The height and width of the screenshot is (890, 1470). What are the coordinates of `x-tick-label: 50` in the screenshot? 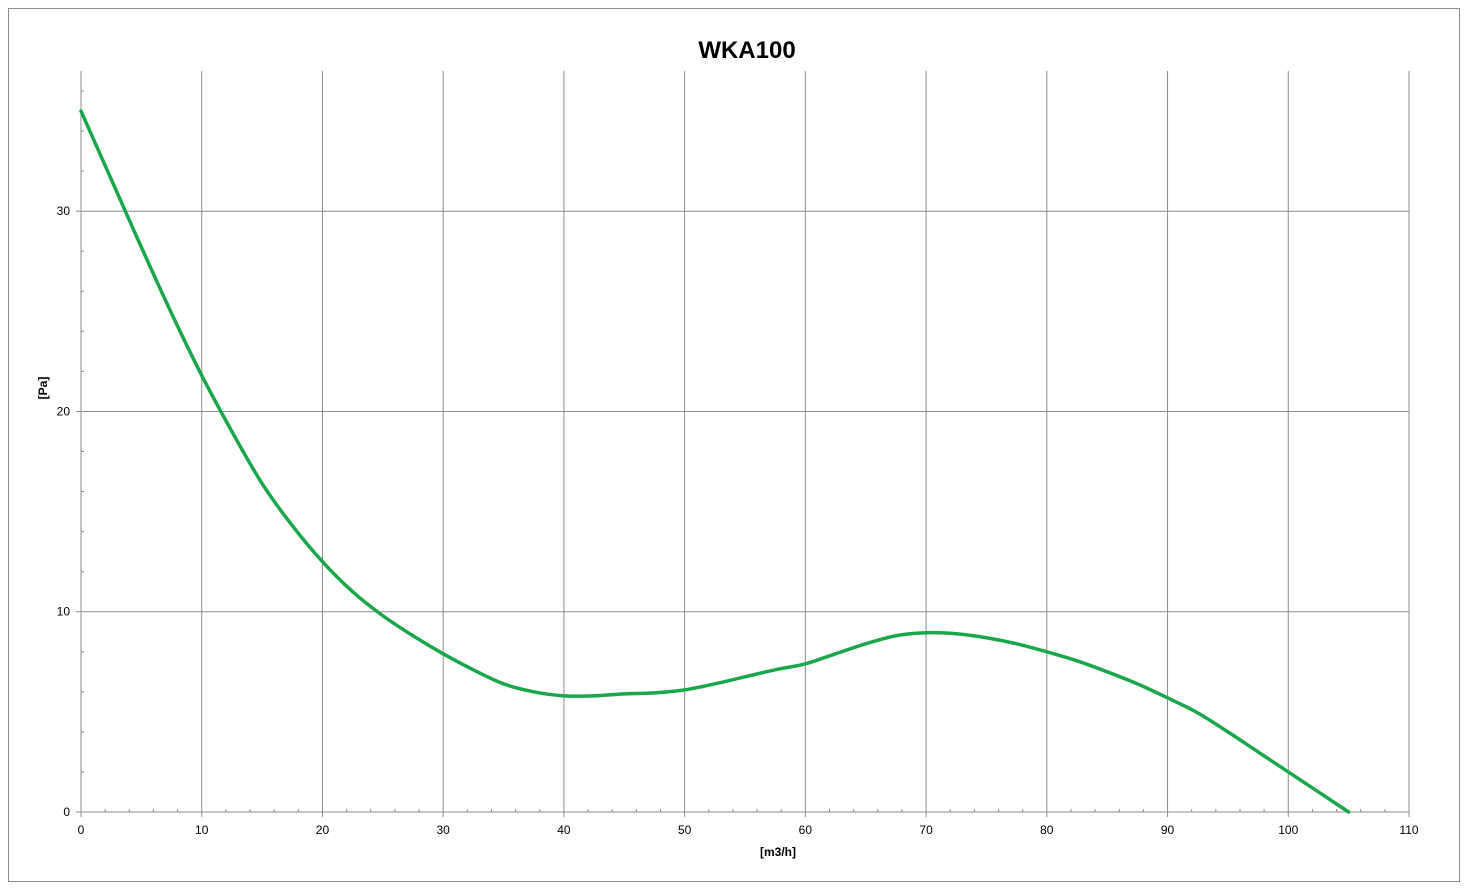 It's located at (685, 830).